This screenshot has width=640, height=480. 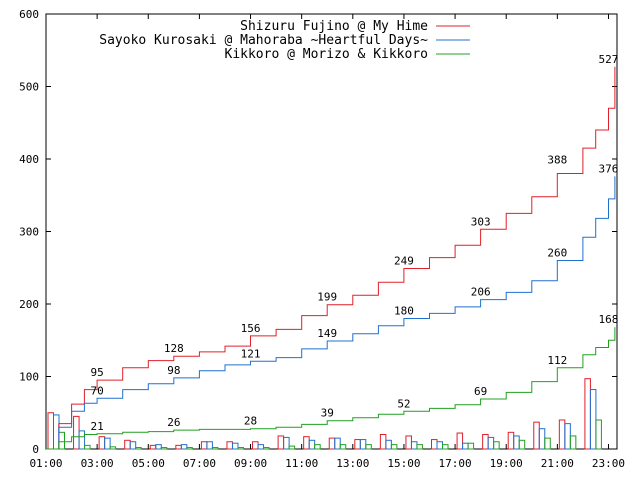 What do you see at coordinates (327, 297) in the screenshot?
I see `data-label: 199` at bounding box center [327, 297].